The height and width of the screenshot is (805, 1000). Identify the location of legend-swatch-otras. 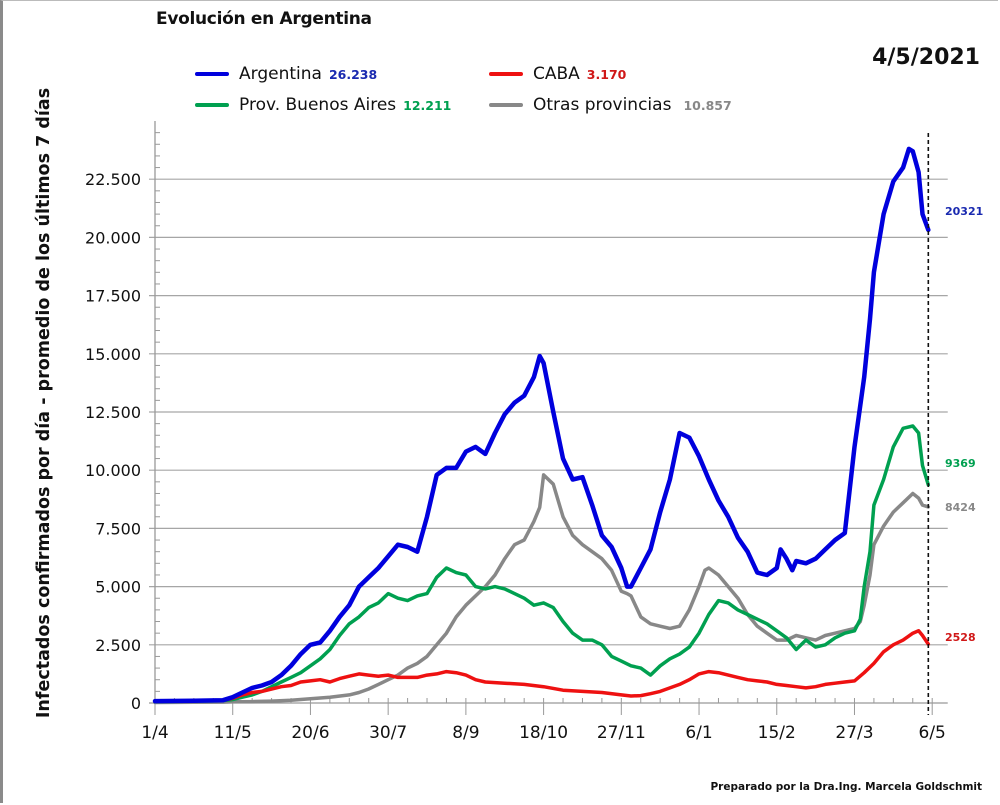
(506, 105).